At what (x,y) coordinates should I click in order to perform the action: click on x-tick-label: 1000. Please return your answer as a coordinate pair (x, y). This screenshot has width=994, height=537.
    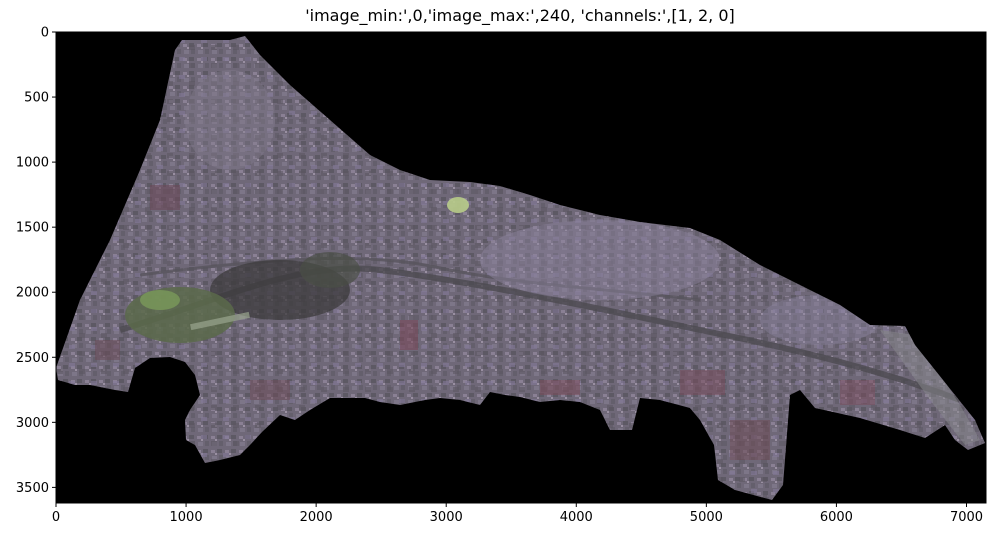
    Looking at the image, I should click on (186, 517).